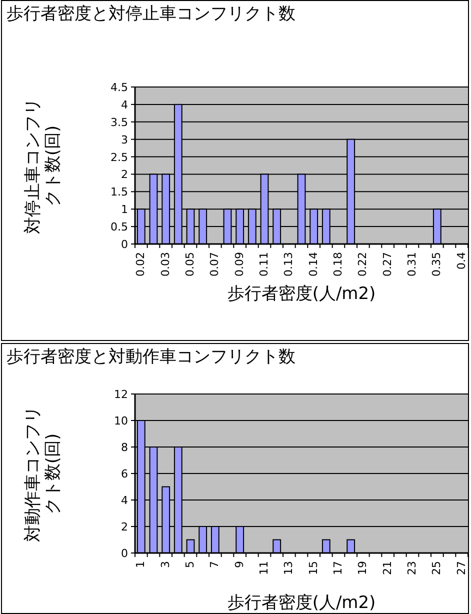 Image resolution: width=471 pixels, height=614 pixels. What do you see at coordinates (412, 264) in the screenshot?
I see `x-tick-label: 0.31` at bounding box center [412, 264].